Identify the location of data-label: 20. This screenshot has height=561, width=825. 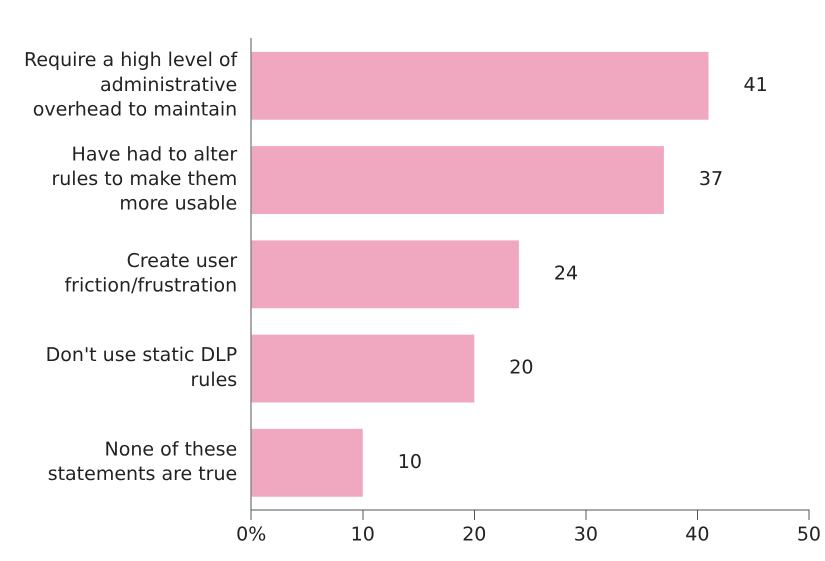
(521, 367).